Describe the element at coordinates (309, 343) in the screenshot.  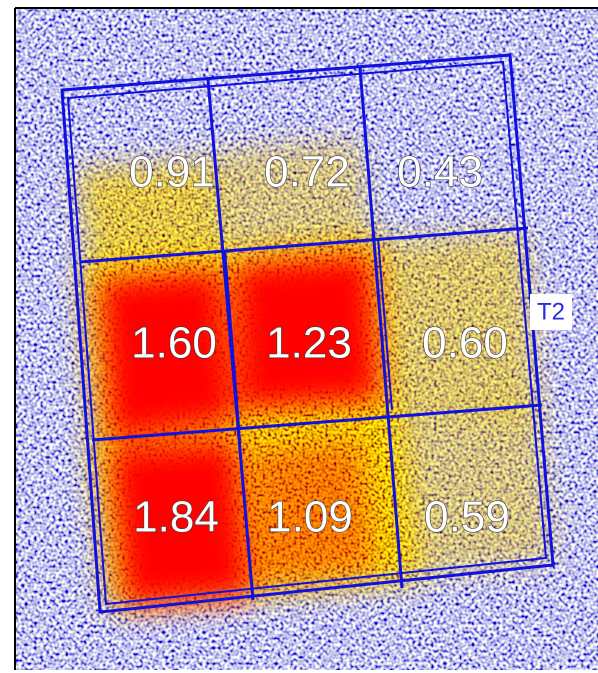
I see `roi-value: 1.23` at that location.